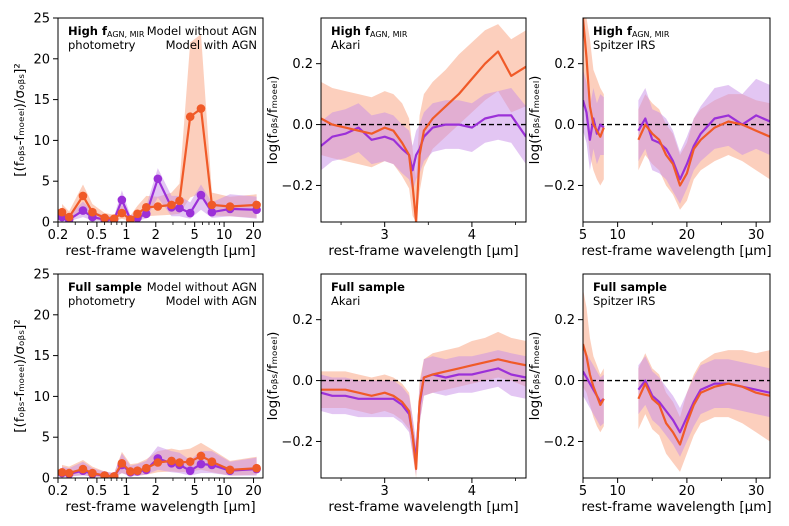 This screenshot has height=526, width=789. What do you see at coordinates (126, 491) in the screenshot?
I see `x-tick-label: 1` at bounding box center [126, 491].